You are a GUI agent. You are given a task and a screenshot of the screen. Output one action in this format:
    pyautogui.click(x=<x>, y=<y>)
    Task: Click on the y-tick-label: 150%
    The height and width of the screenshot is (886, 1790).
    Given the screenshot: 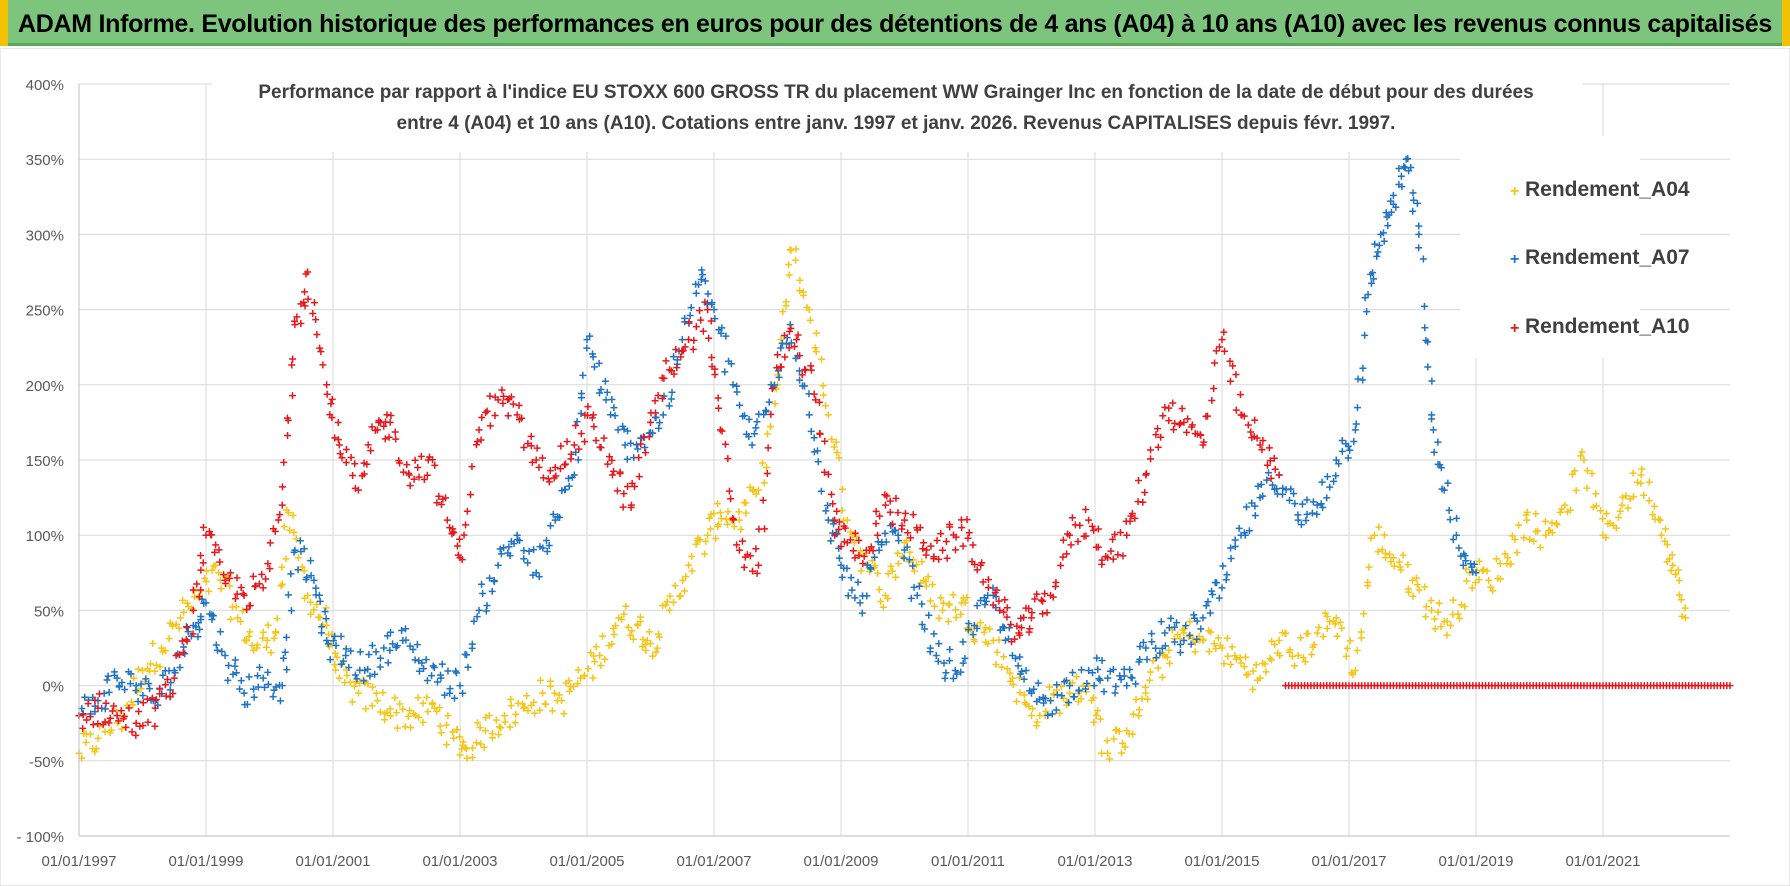 What is the action you would take?
    pyautogui.click(x=45, y=461)
    